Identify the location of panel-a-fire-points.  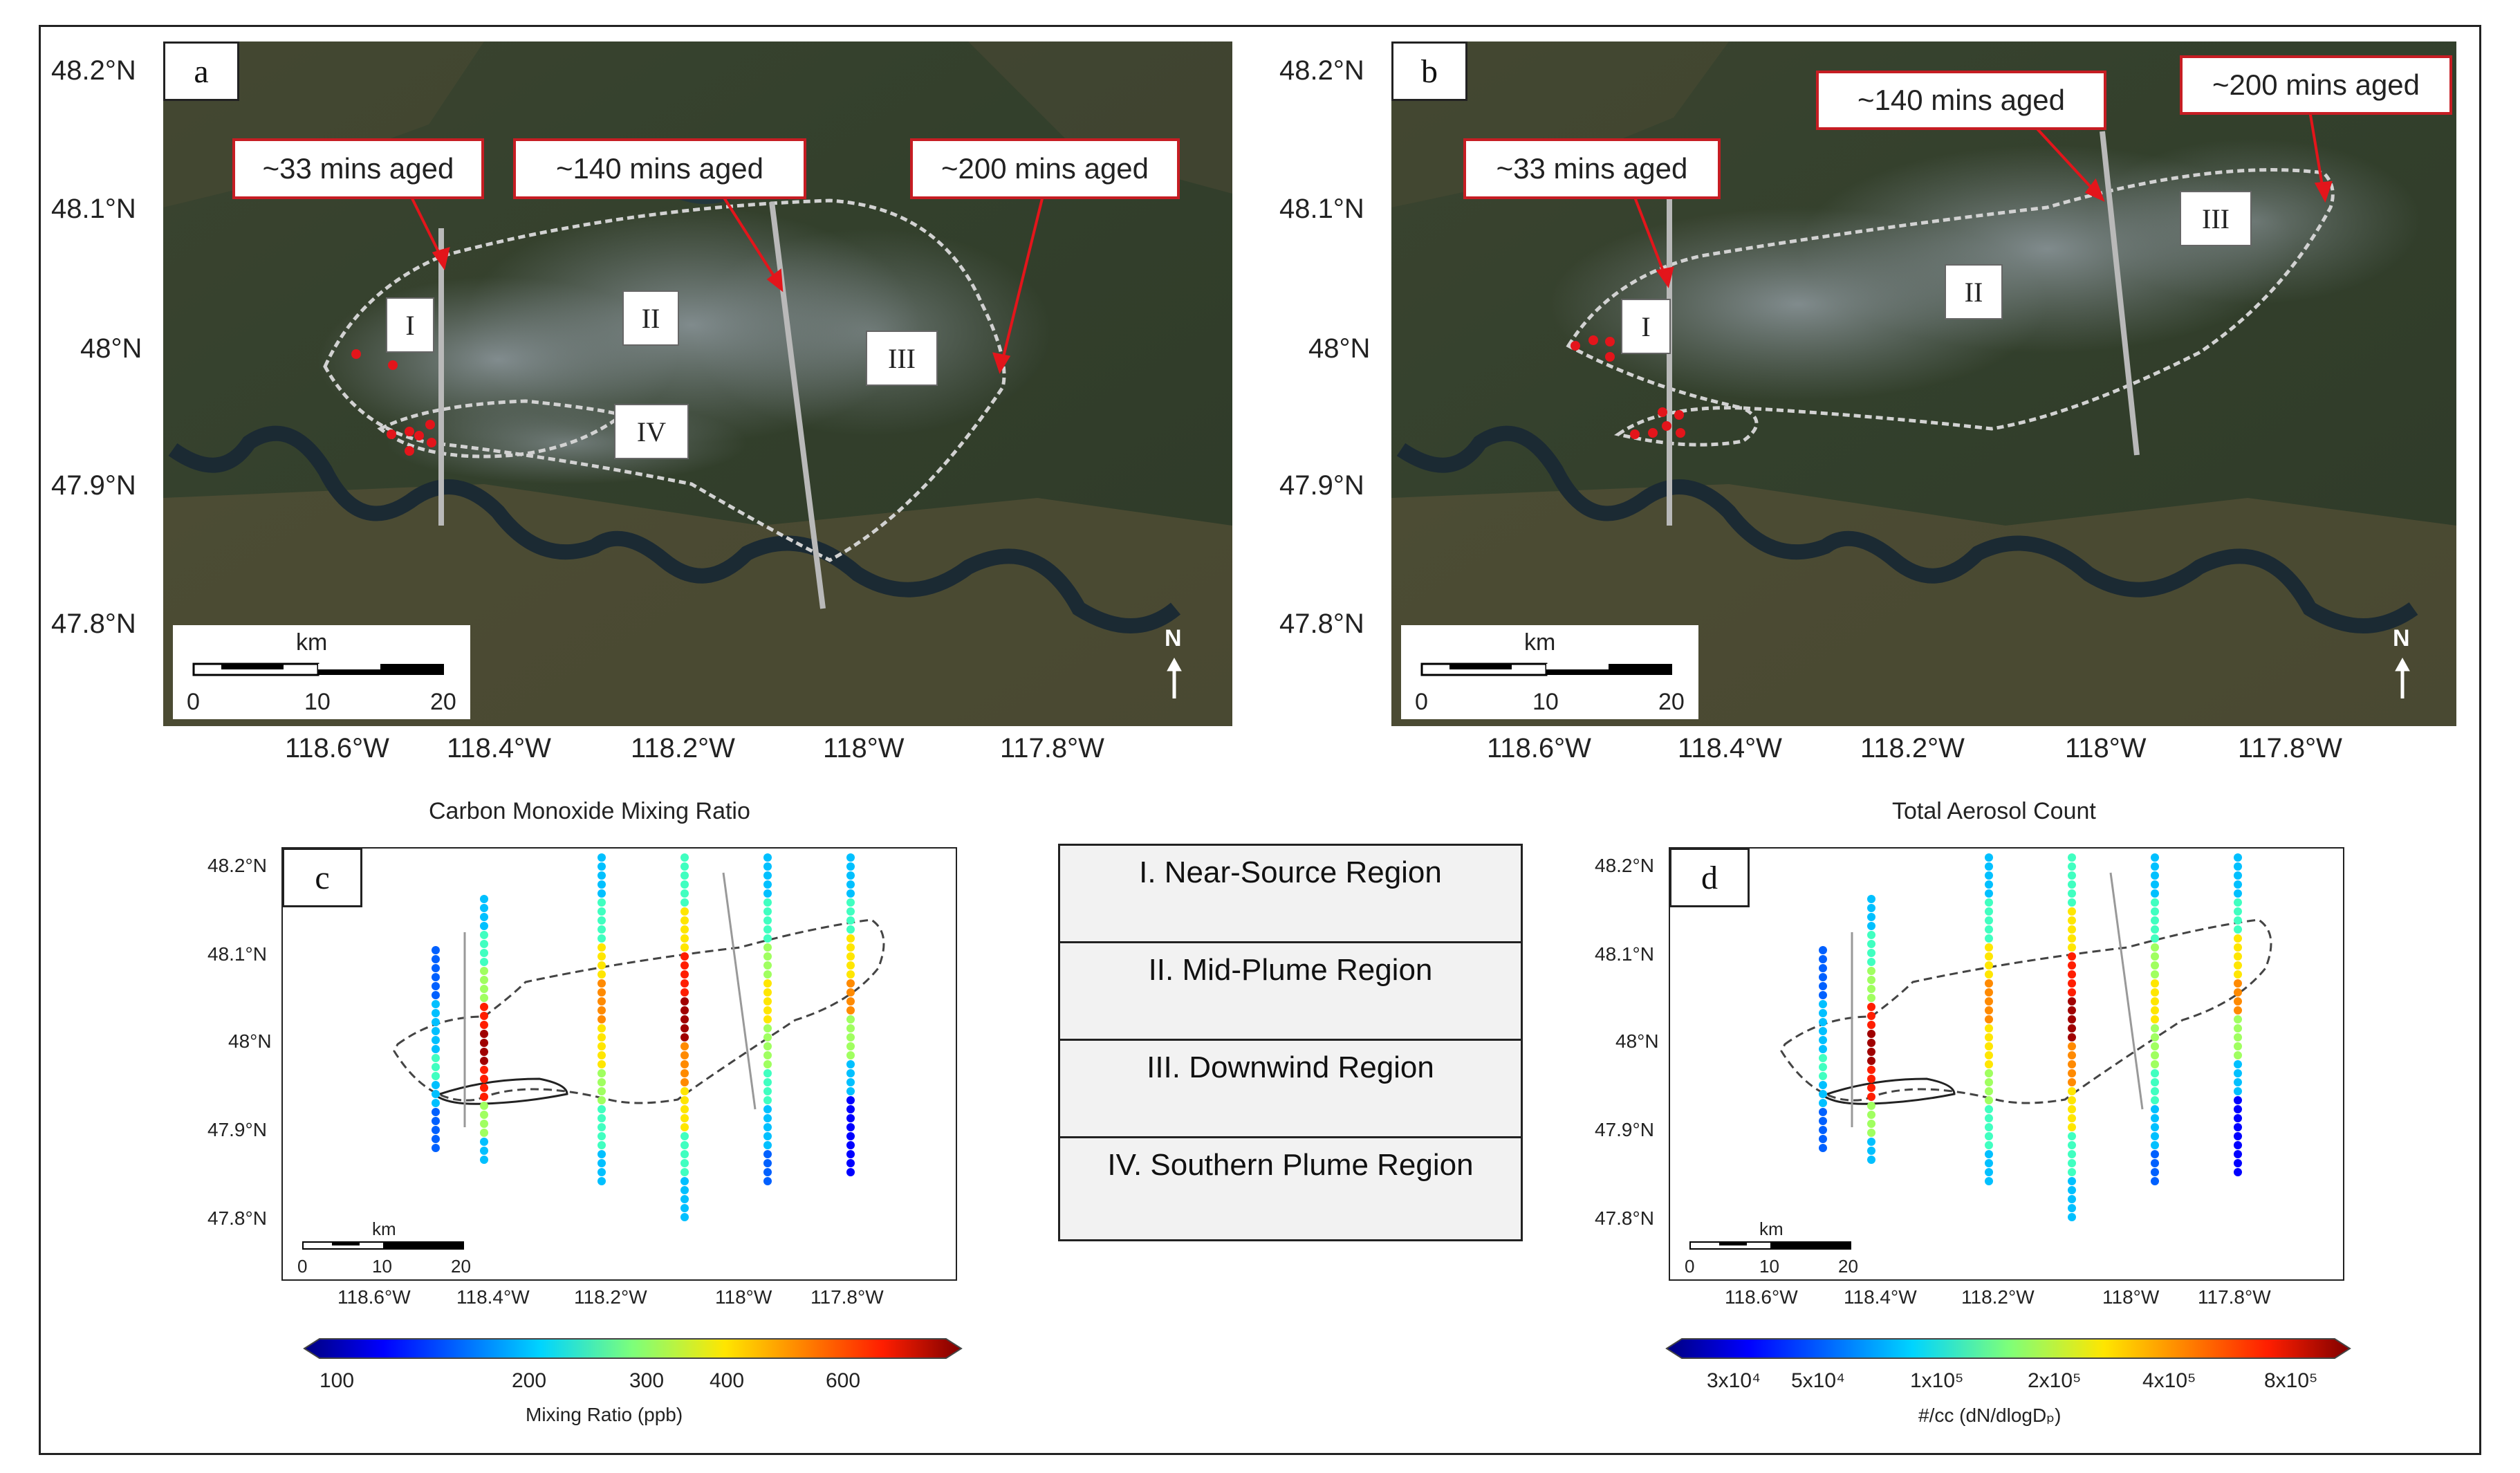
(394, 402).